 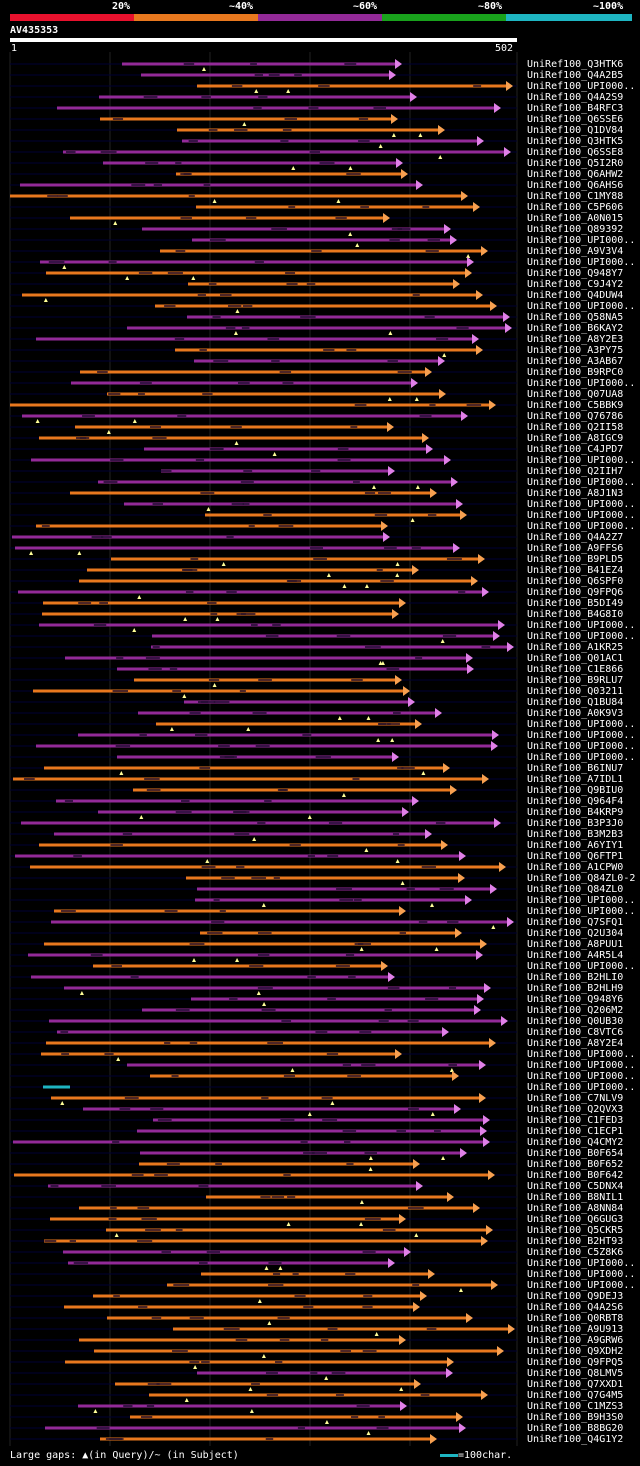 I want to click on hit-label: UniRef100_Q8LMV5, so click(x=575, y=1373).